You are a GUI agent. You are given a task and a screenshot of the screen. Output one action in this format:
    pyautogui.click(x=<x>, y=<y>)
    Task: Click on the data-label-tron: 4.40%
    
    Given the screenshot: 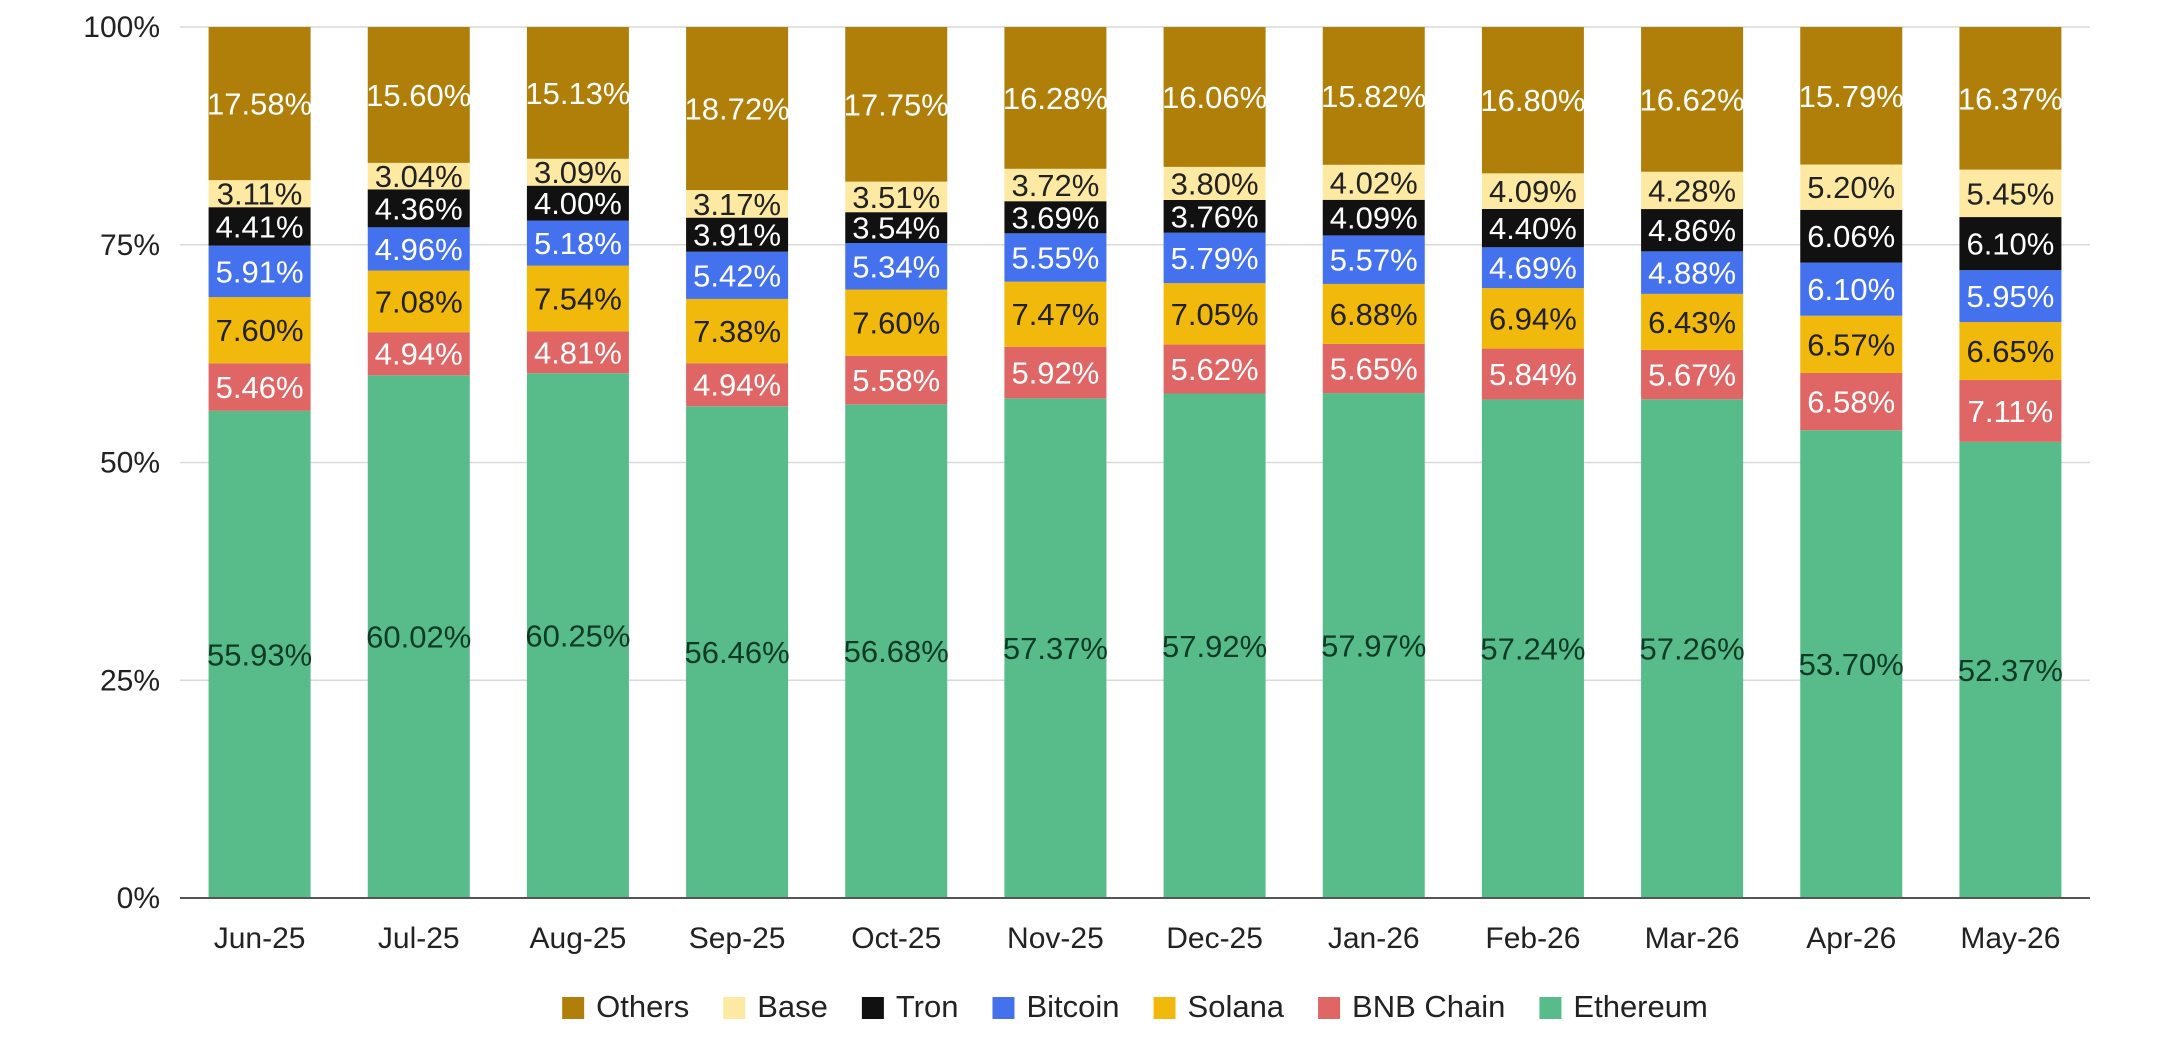 What is the action you would take?
    pyautogui.click(x=1533, y=228)
    